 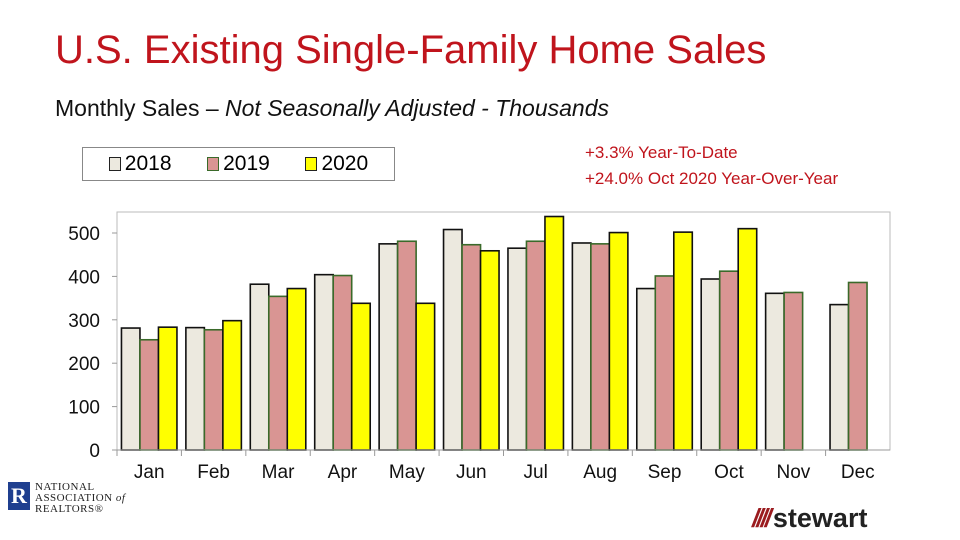 I want to click on legend-label: 2020, so click(x=345, y=163).